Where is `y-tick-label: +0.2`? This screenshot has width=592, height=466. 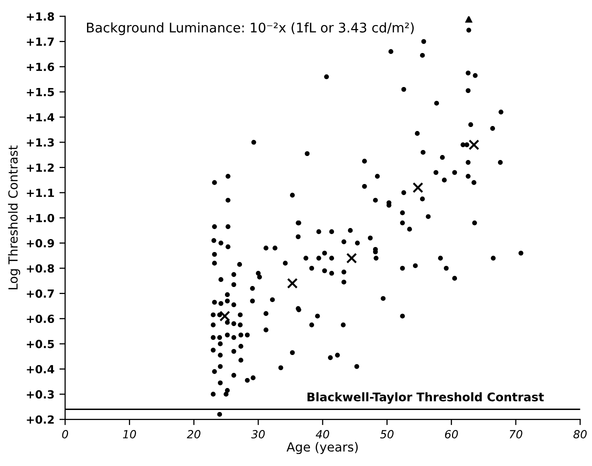
y-tick-label: +0.2 is located at coordinates (40, 419).